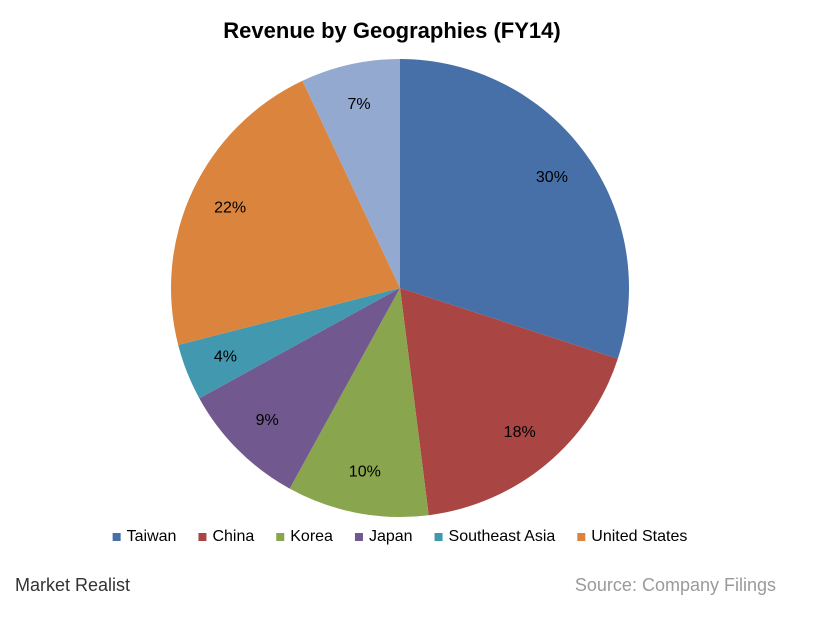 This screenshot has height=618, width=818. I want to click on legend-label: Southeast Asia, so click(502, 536).